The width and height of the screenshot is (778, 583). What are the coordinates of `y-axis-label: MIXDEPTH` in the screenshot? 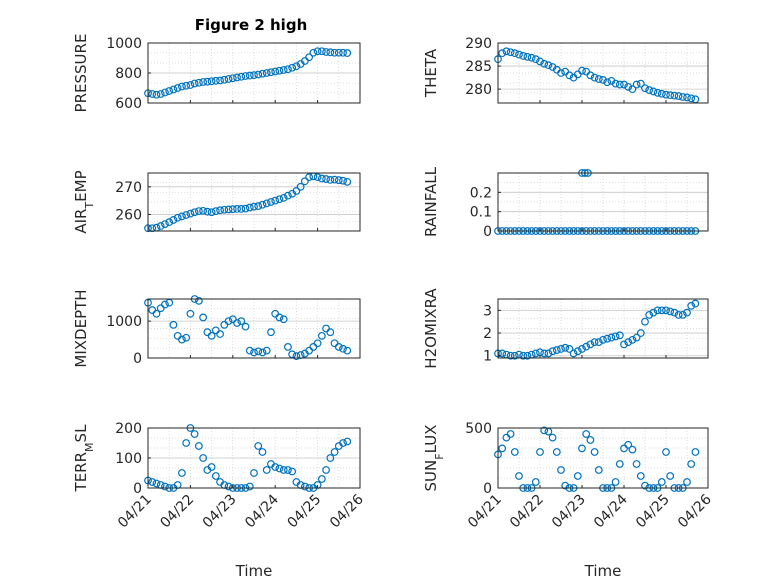 It's located at (81, 328).